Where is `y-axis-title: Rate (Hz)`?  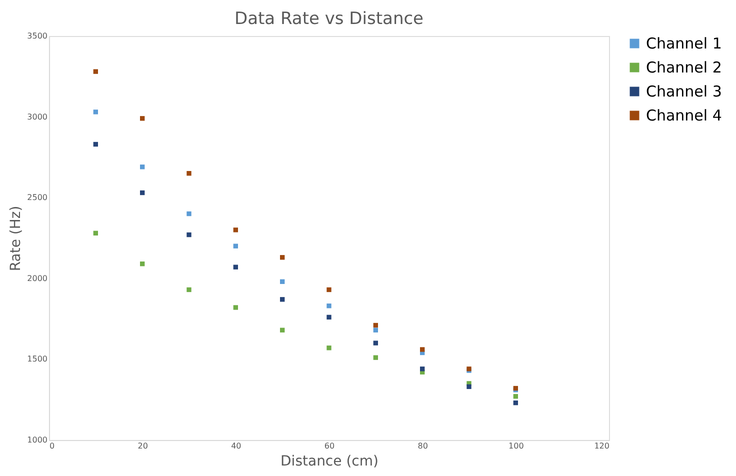
y-axis-title: Rate (Hz) is located at coordinates (16, 239).